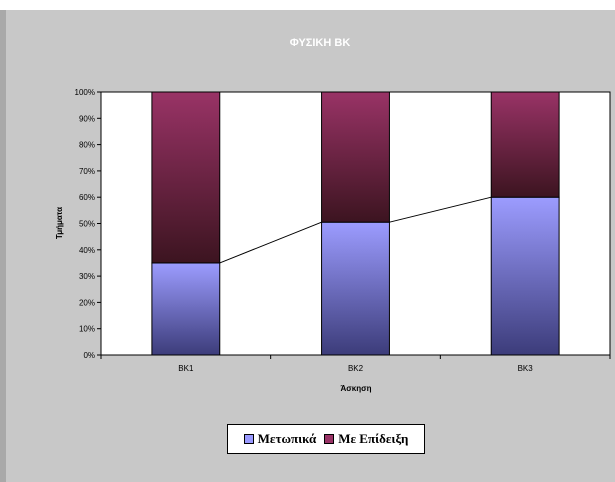 This screenshot has height=482, width=615. Describe the element at coordinates (3, 246) in the screenshot. I see `chart-left-border` at that location.